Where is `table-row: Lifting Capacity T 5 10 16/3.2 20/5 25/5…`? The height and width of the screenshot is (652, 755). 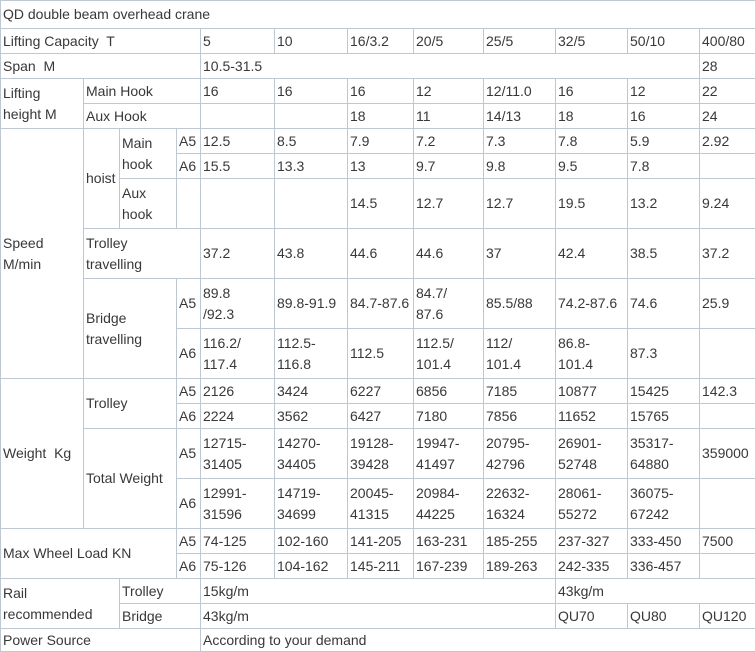
table-row: Lifting Capacity T 5 10 16/3.2 20/5 25/5… is located at coordinates (378, 41).